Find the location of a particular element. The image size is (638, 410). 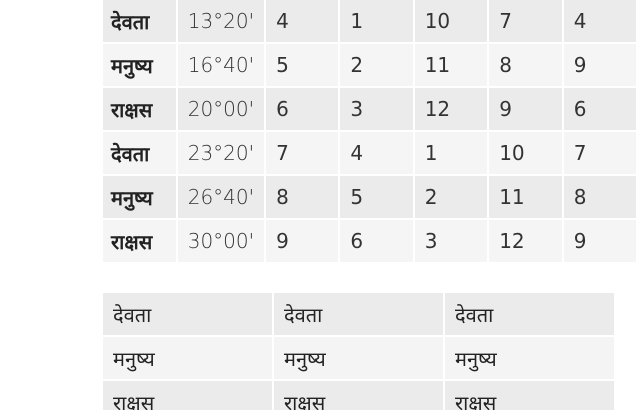

table-row: राक्षस 30°00' 9 6 3 12 9 is located at coordinates (369, 241).